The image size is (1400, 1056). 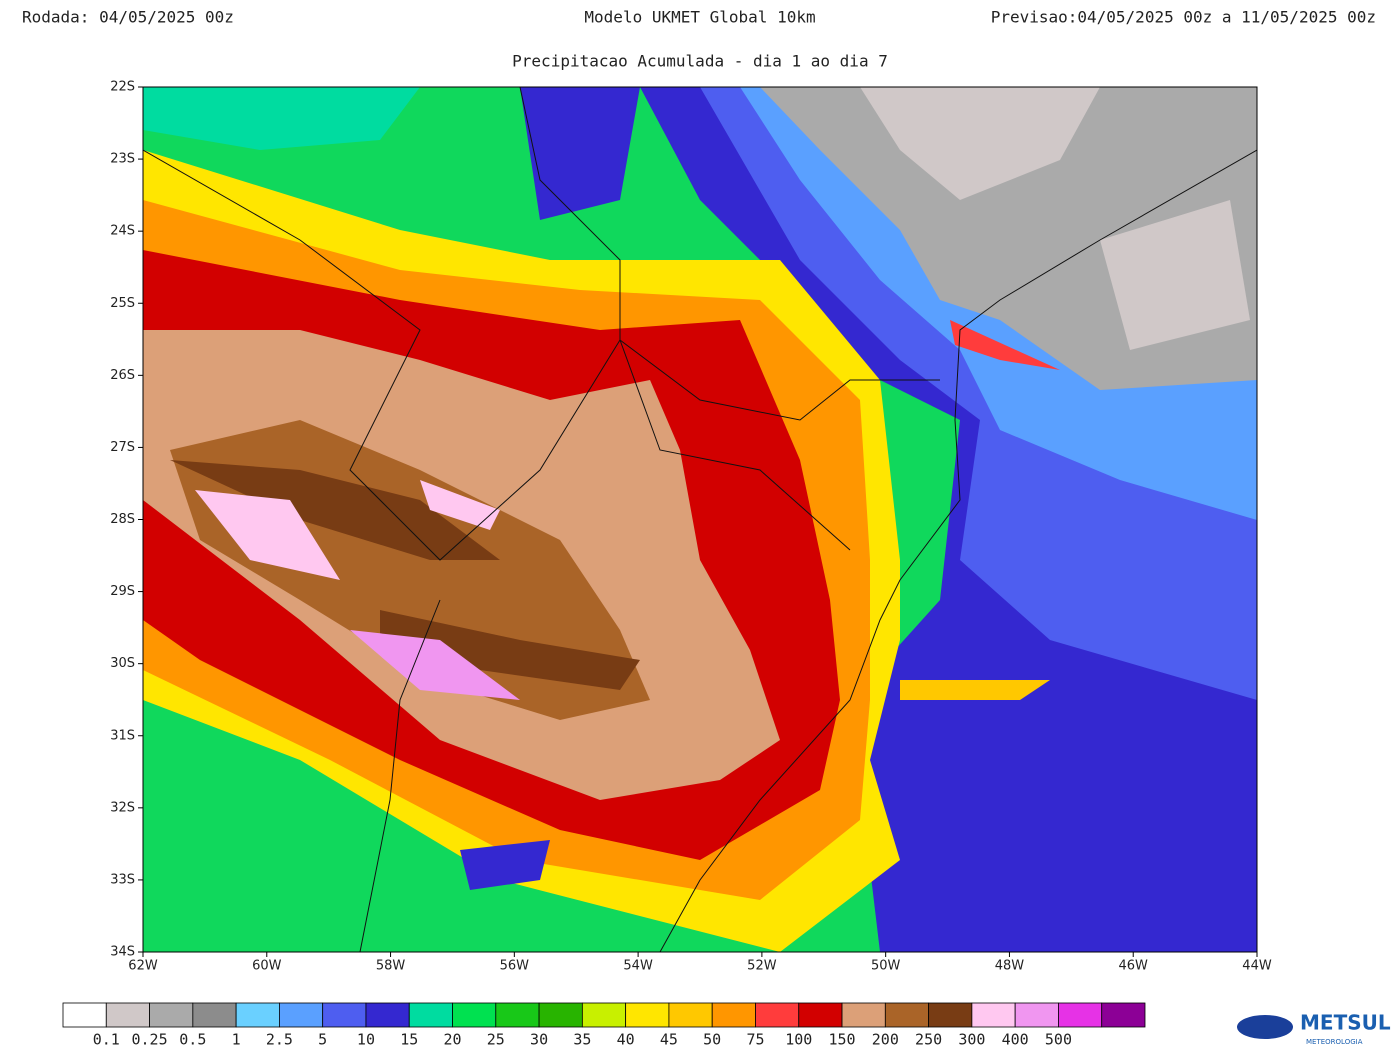 I want to click on lat-label: 24S, so click(x=122, y=231).